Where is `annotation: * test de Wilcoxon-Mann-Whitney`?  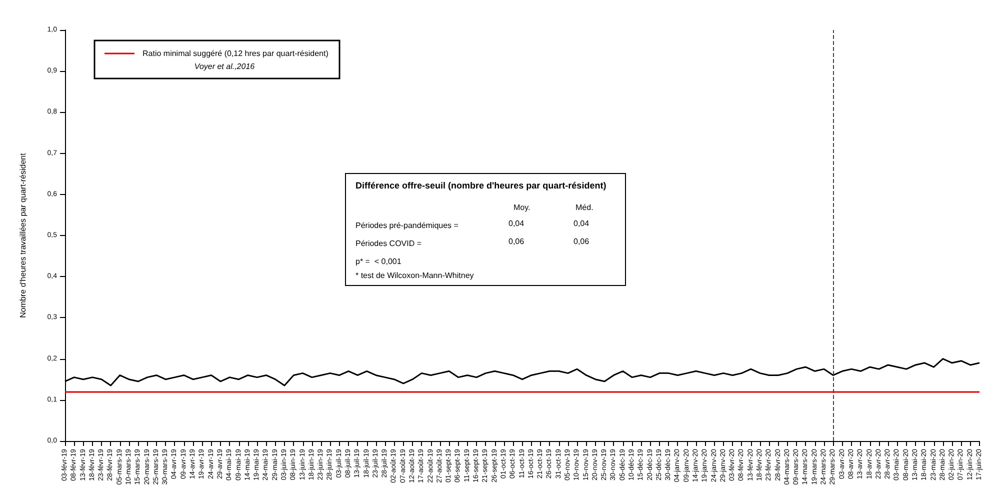 annotation: * test de Wilcoxon-Mann-Whitney is located at coordinates (415, 275).